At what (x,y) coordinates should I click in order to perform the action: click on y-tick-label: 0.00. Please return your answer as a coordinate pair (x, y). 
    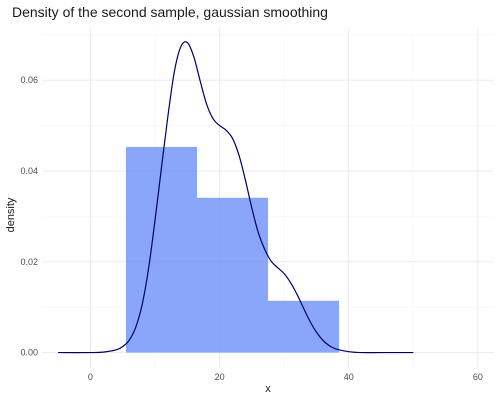
    Looking at the image, I should click on (29, 353).